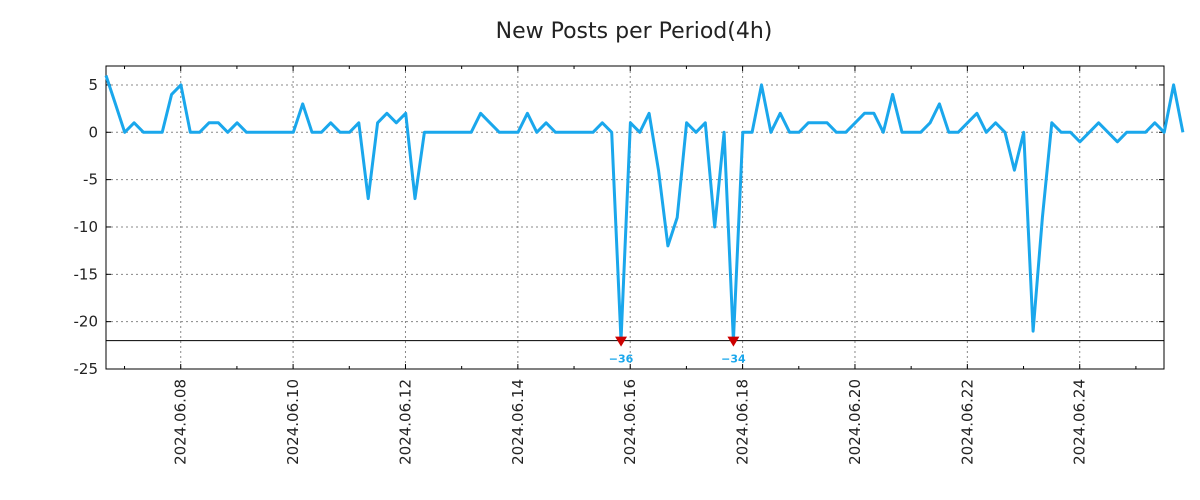 The height and width of the screenshot is (500, 1200). Describe the element at coordinates (677, 351) in the screenshot. I see `clip-markers: −36 −34` at that location.